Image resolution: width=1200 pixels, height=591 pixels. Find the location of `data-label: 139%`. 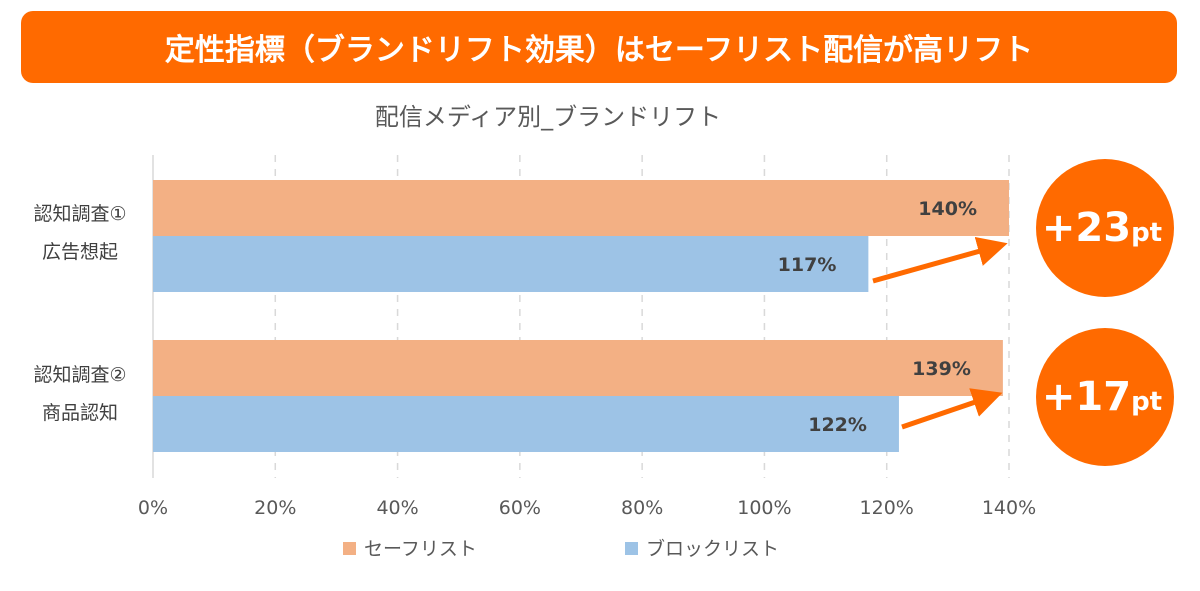

data-label: 139% is located at coordinates (941, 369).